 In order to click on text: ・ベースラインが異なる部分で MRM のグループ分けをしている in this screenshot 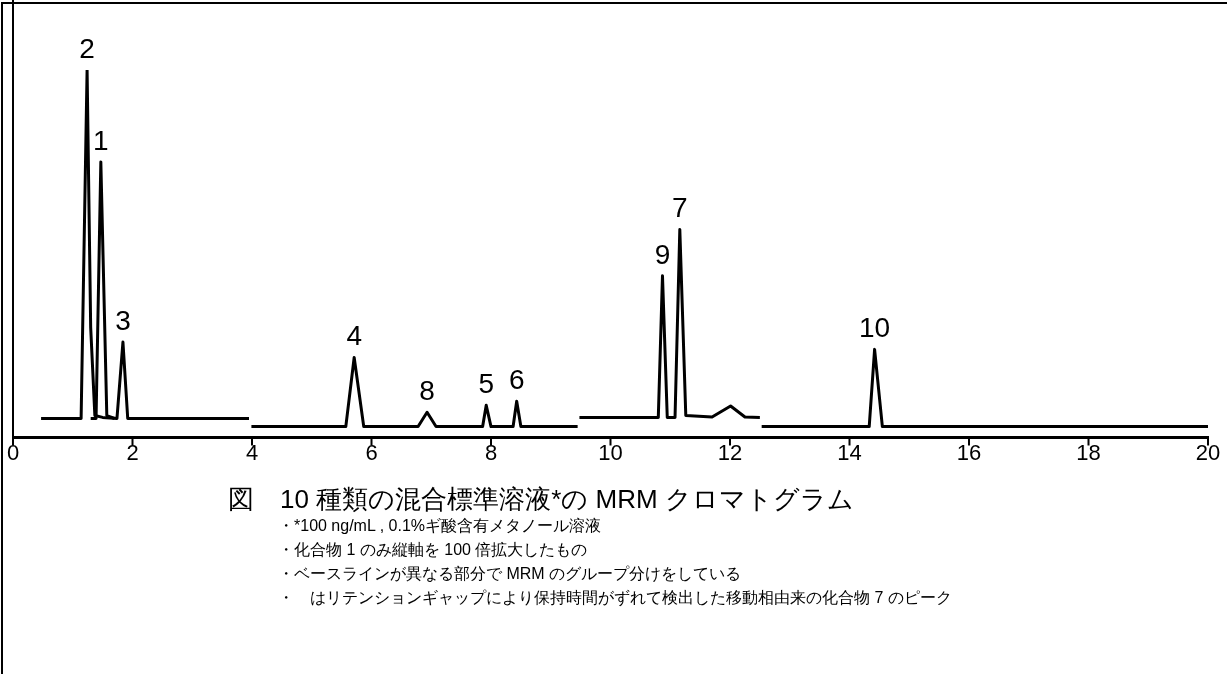, I will do `click(510, 574)`.